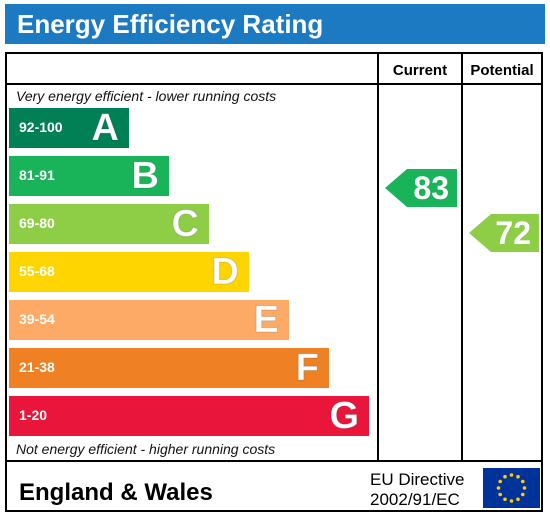  What do you see at coordinates (274, 84) in the screenshot?
I see `header-divider` at bounding box center [274, 84].